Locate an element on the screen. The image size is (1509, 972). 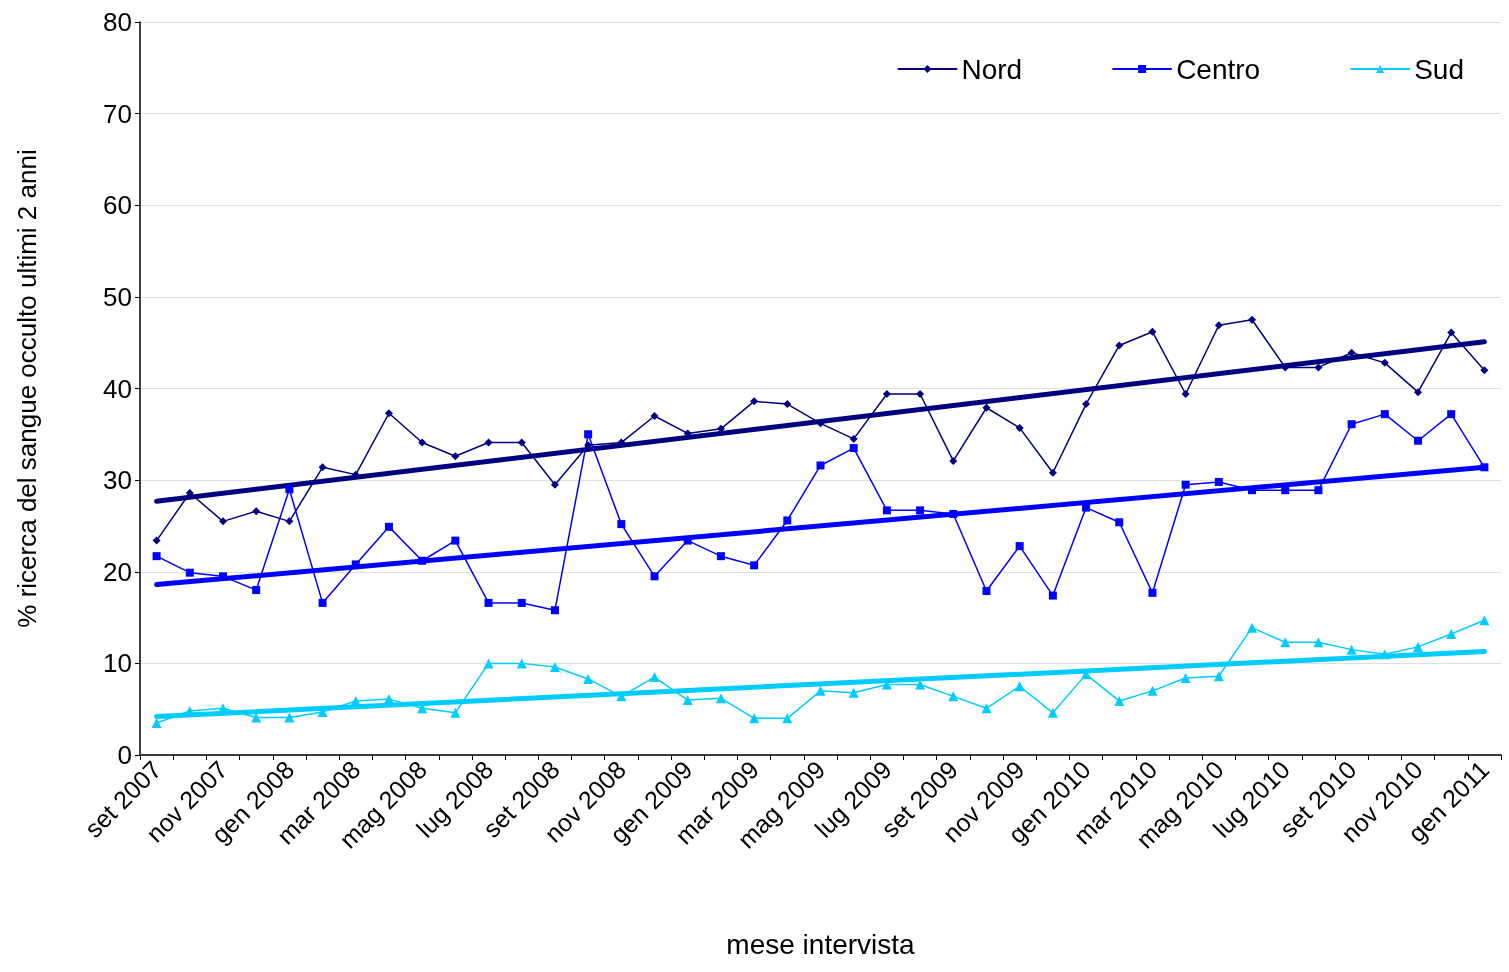
y-tick-label: 50 is located at coordinates (117, 296).